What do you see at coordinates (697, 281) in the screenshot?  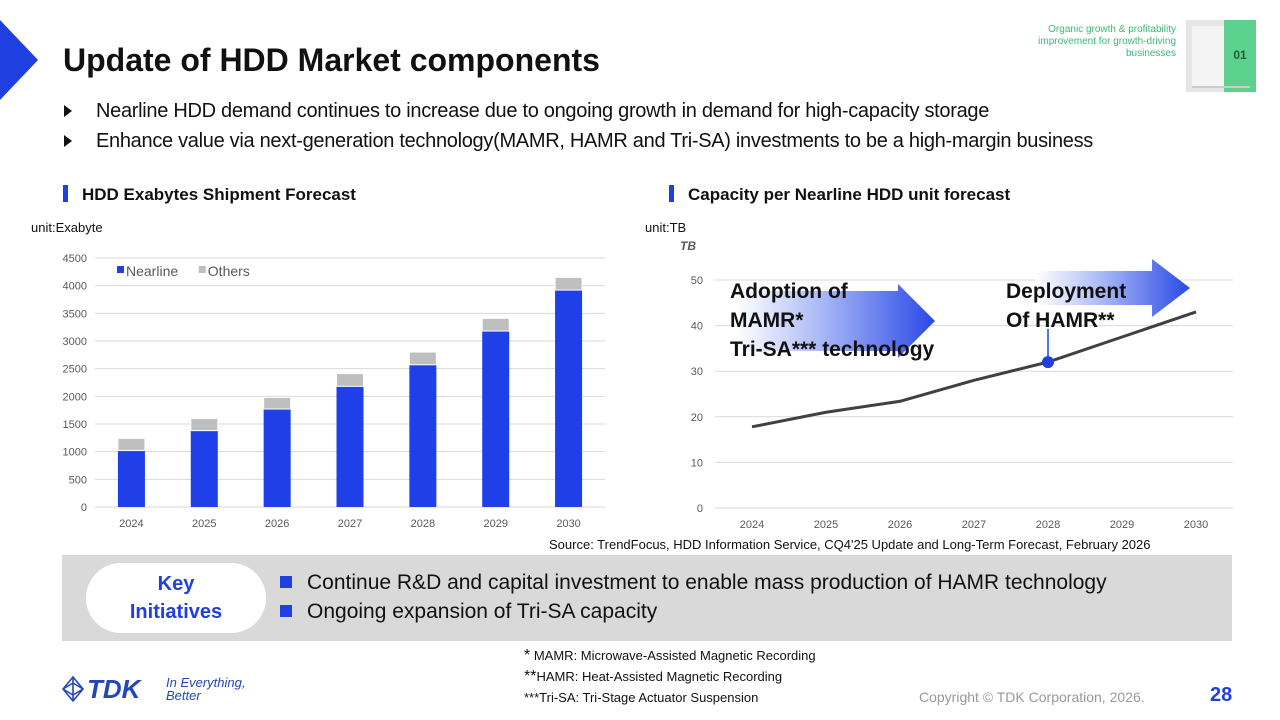 I see `y-tick-label: 50` at bounding box center [697, 281].